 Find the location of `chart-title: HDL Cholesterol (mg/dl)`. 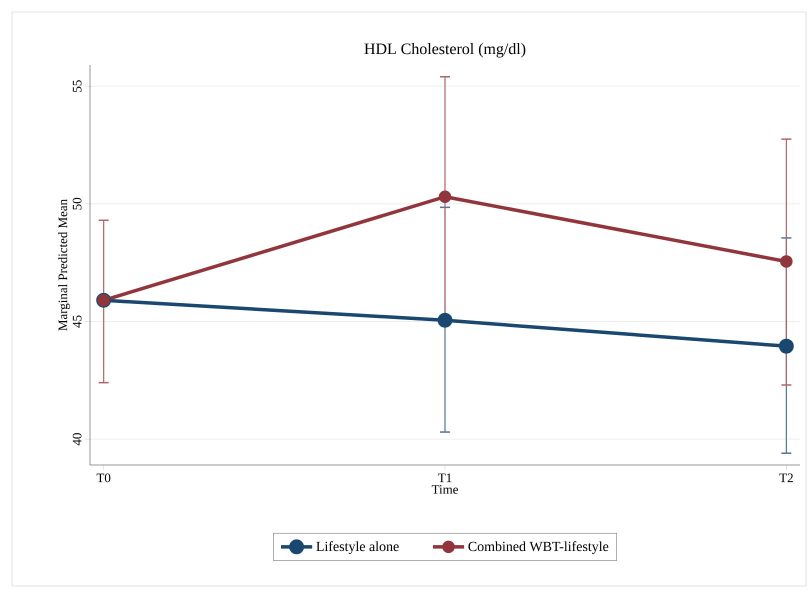

chart-title: HDL Cholesterol (mg/dl) is located at coordinates (445, 50).